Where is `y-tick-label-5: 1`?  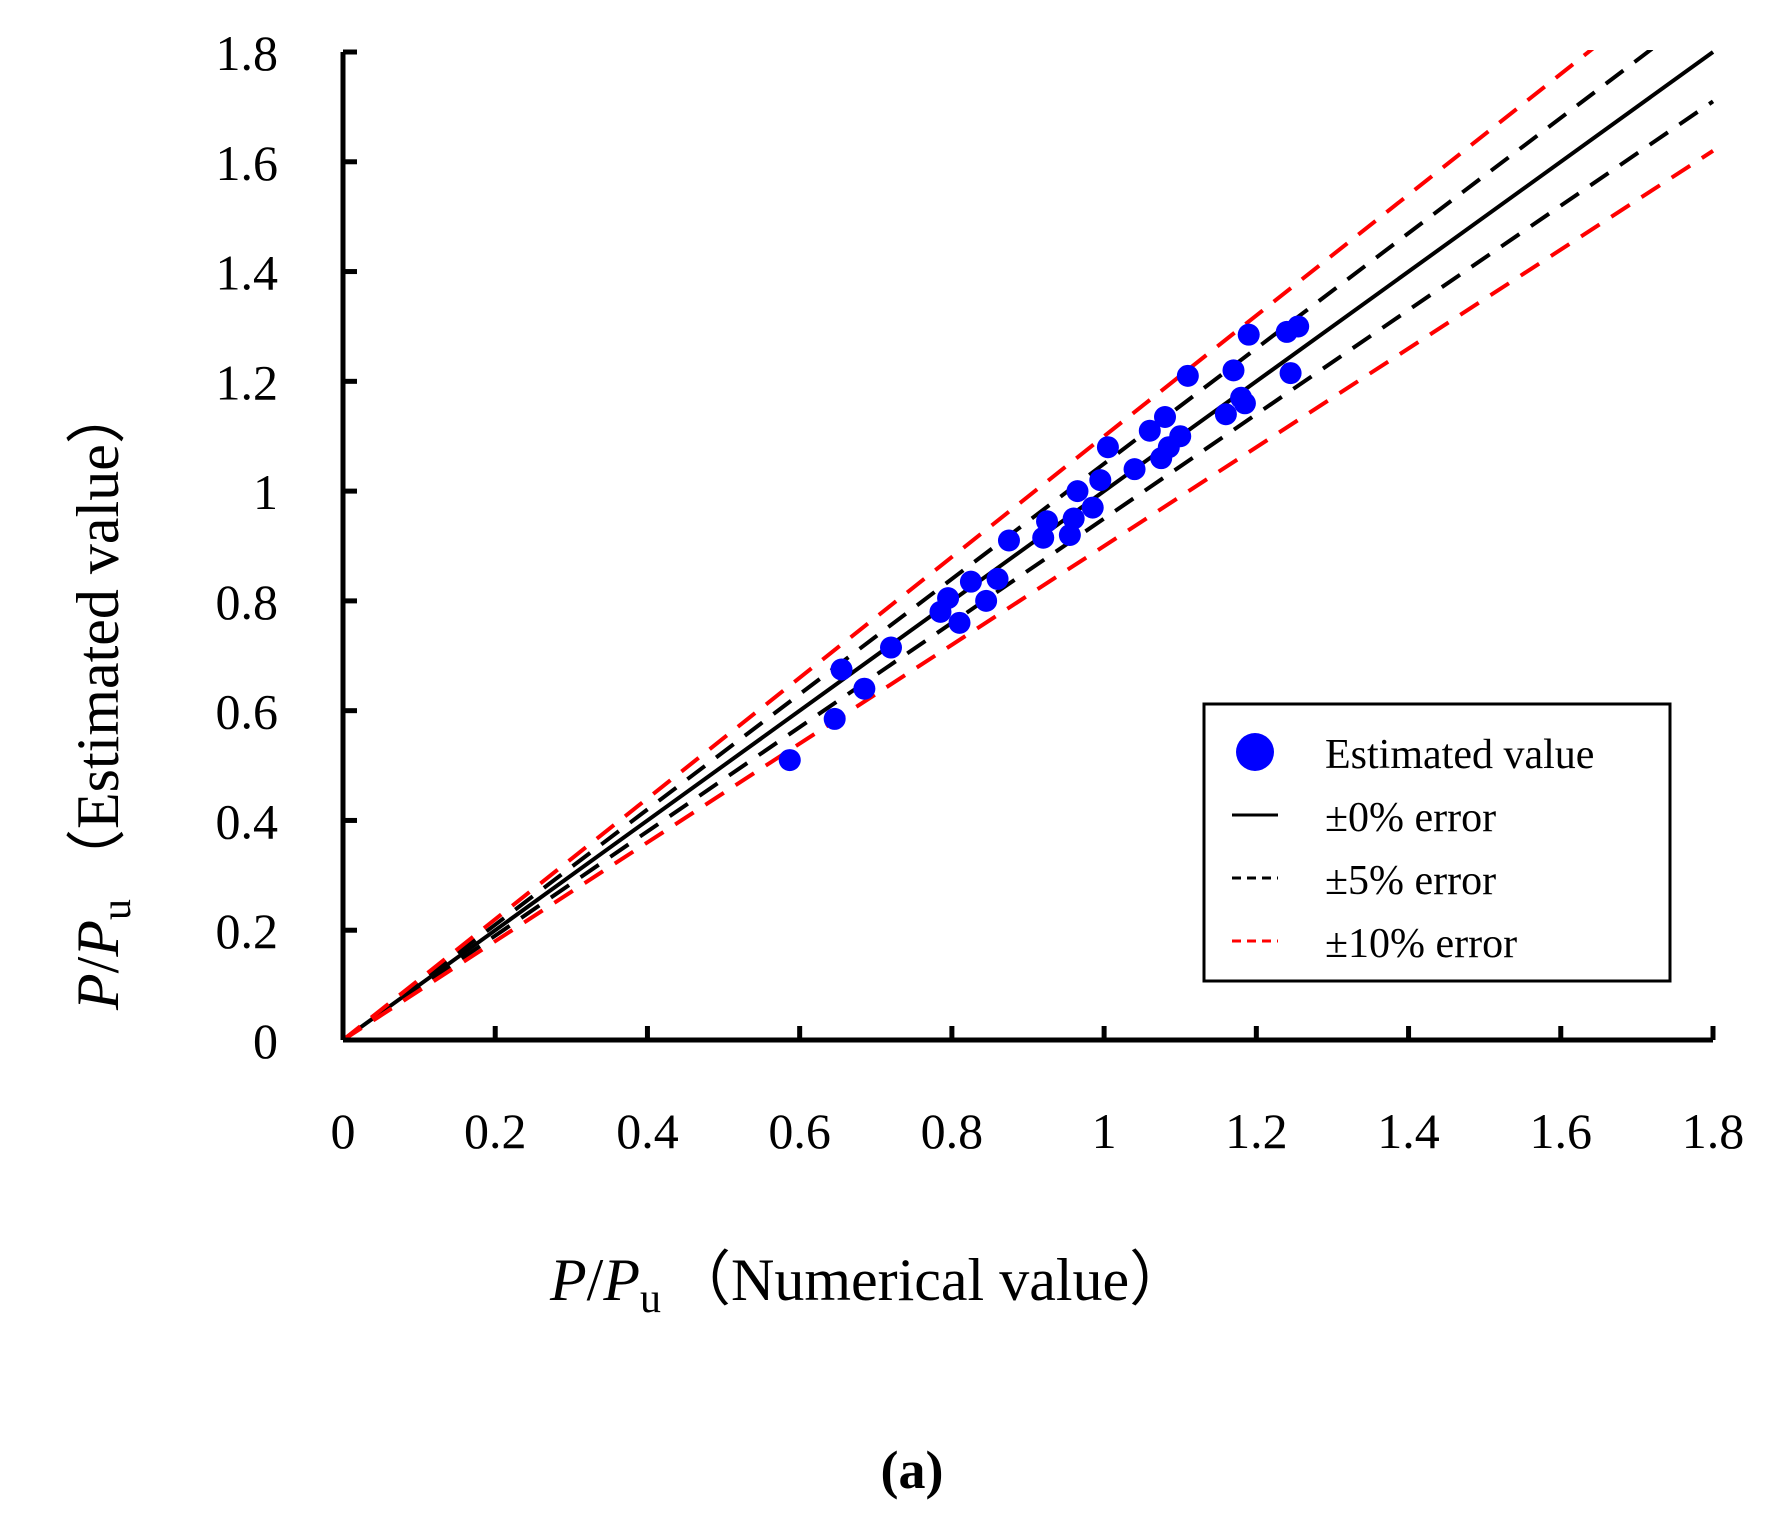
y-tick-label-5: 1 is located at coordinates (265, 492).